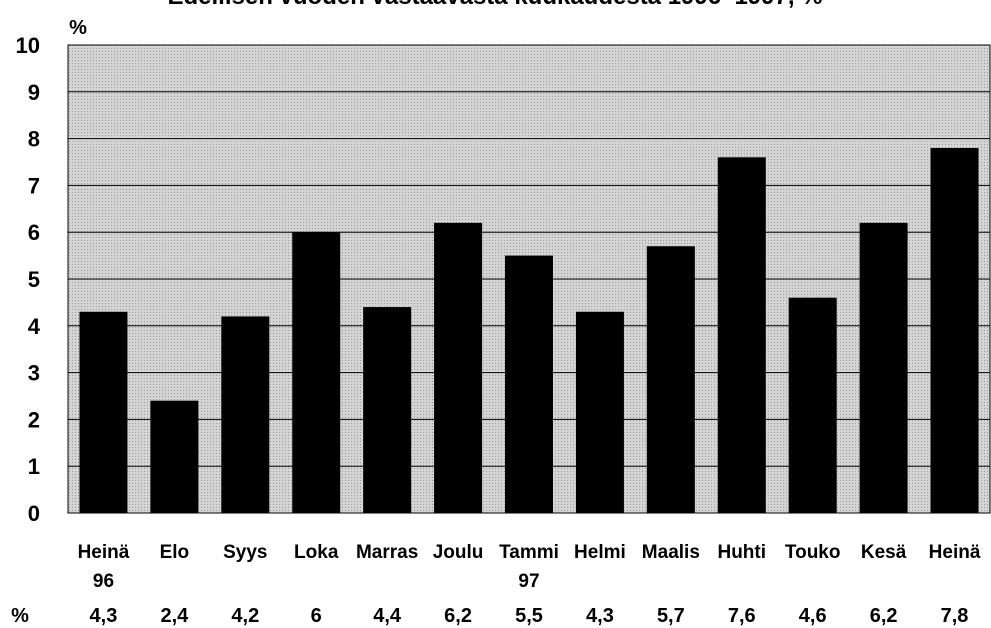 The image size is (991, 628). I want to click on value-label: 5,7, so click(671, 616).